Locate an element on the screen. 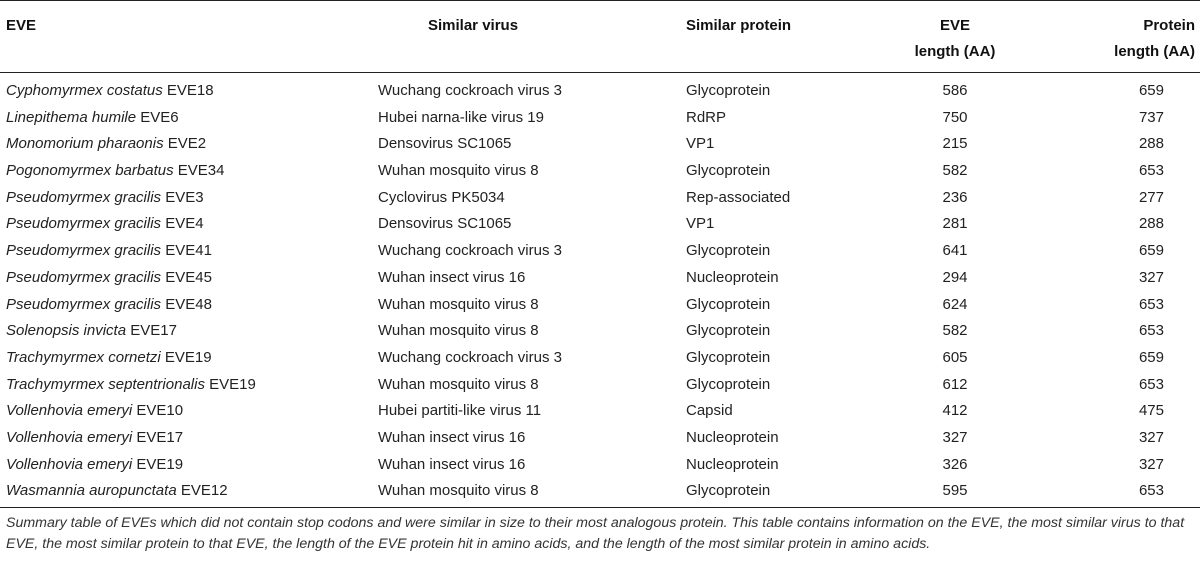 The height and width of the screenshot is (565, 1200). cell-eve: Vollenhovia emeryi EVE10 is located at coordinates (94, 411).